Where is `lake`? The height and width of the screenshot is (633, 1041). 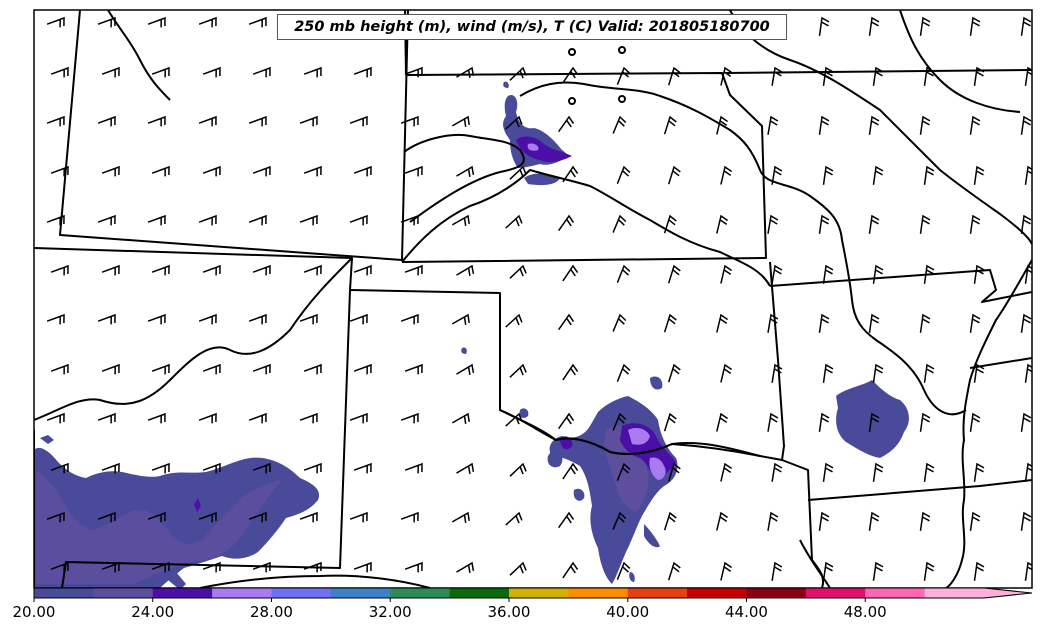
lake is located at coordinates (622, 99).